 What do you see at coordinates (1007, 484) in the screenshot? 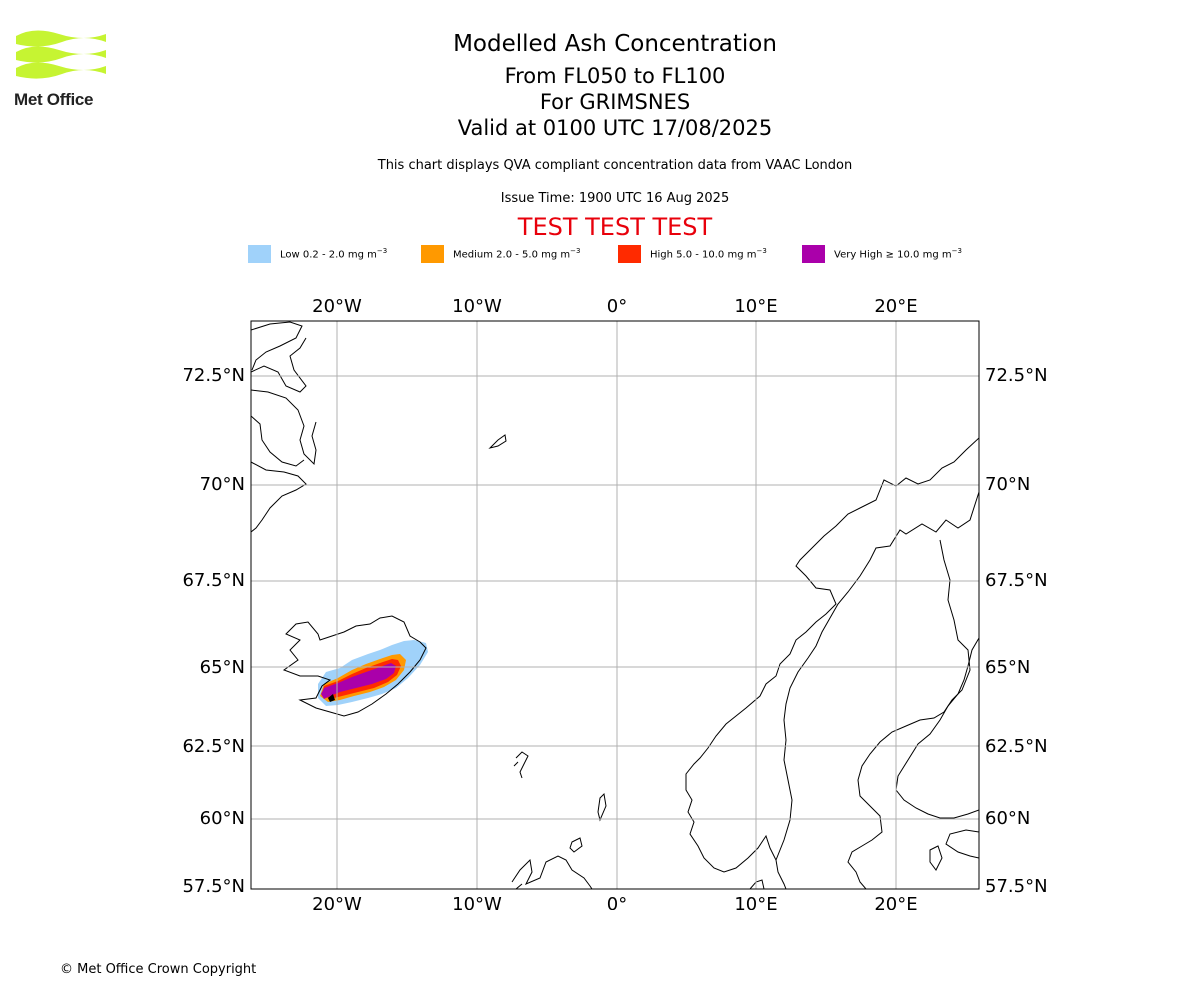
I see `lat-label-70-right: 70°N` at bounding box center [1007, 484].